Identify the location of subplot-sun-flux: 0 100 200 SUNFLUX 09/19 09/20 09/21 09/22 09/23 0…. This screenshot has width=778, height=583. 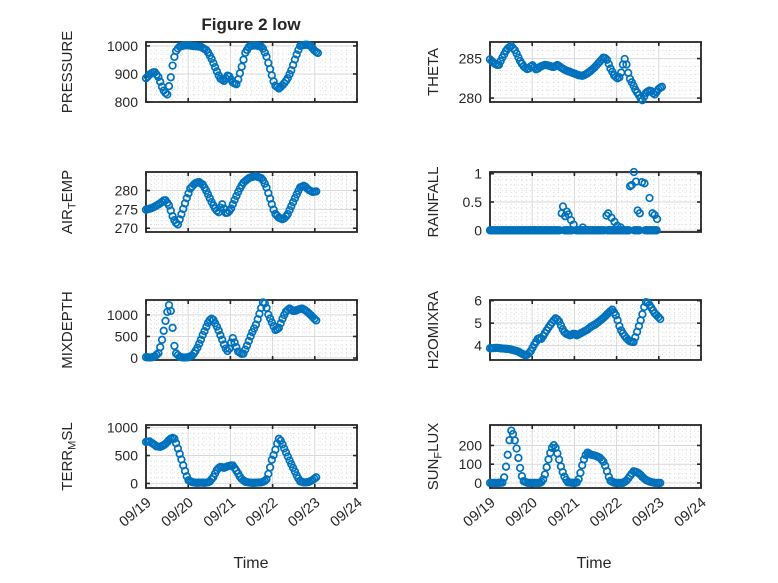
(567, 477).